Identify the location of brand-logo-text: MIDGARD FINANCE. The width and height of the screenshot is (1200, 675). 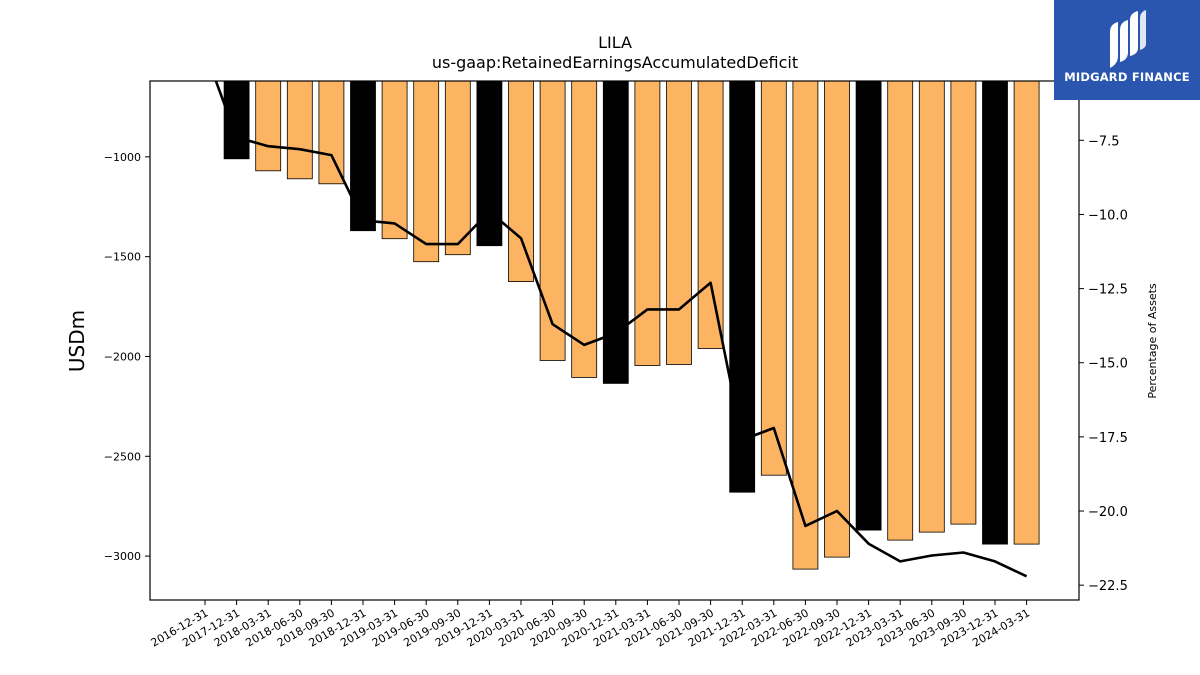
(1127, 77).